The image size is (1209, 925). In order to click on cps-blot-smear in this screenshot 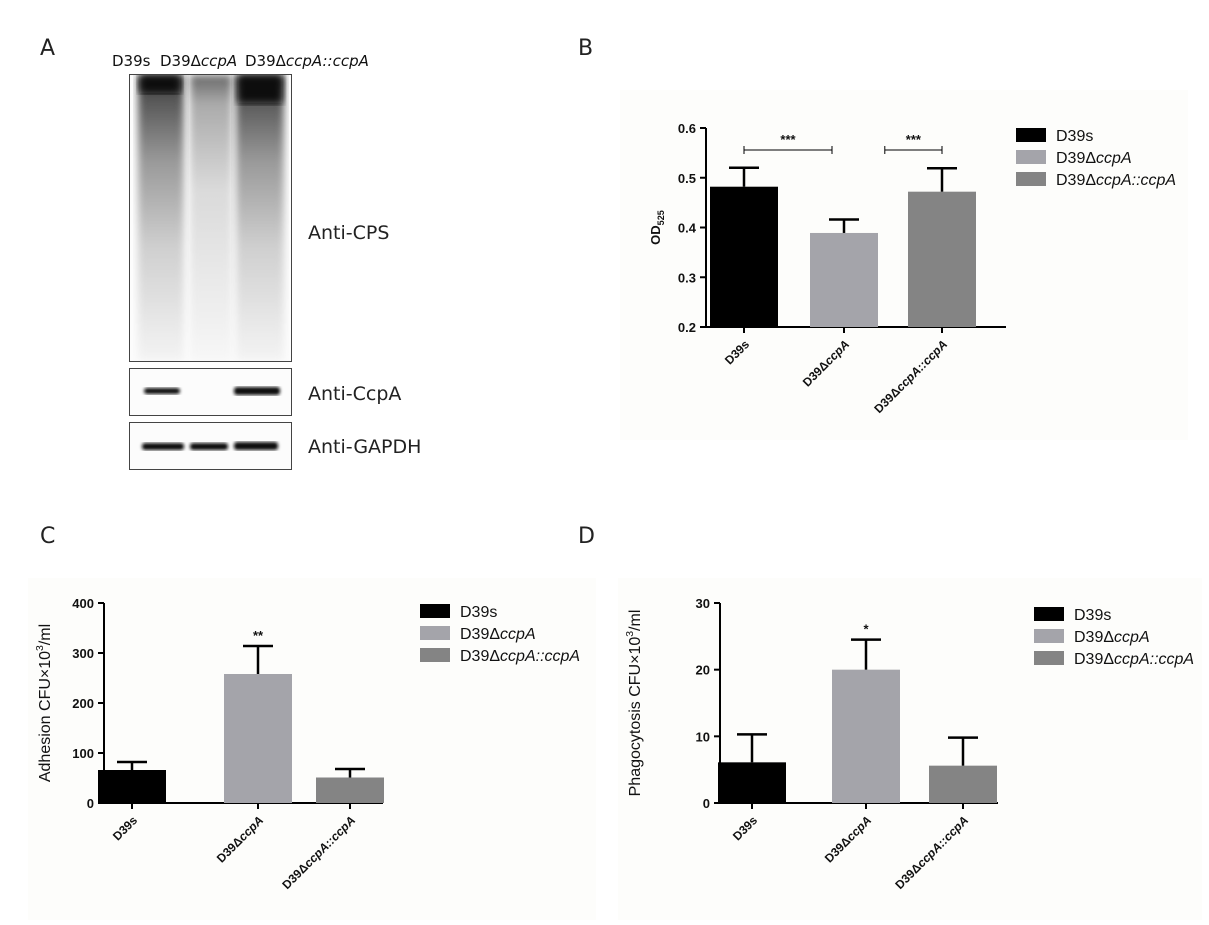, I will do `click(211, 218)`.